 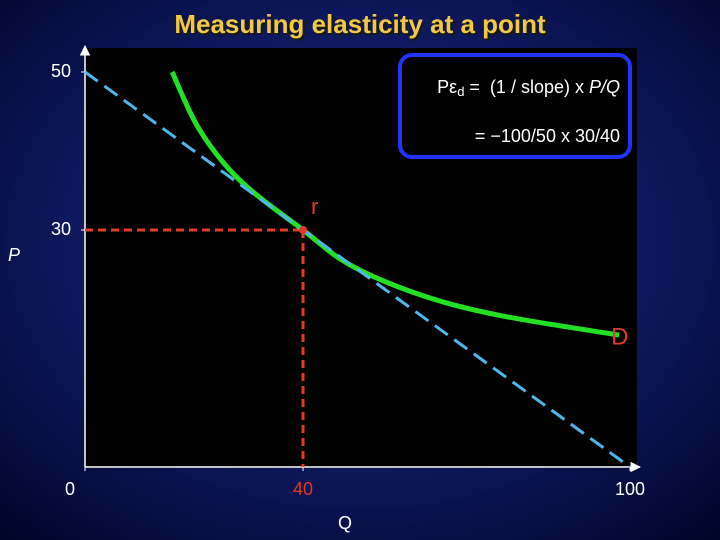 I want to click on series-label: D, so click(x=619, y=336).